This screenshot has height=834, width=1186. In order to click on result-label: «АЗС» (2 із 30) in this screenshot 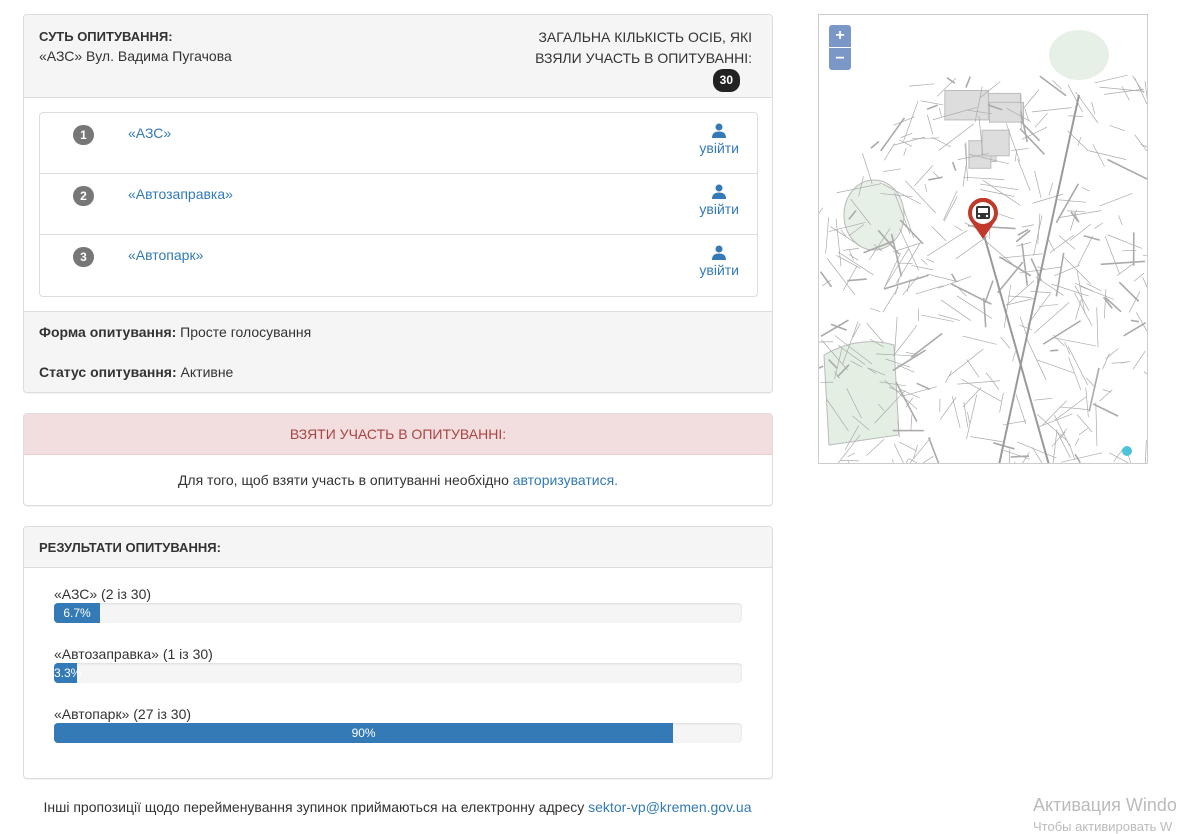, I will do `click(398, 594)`.